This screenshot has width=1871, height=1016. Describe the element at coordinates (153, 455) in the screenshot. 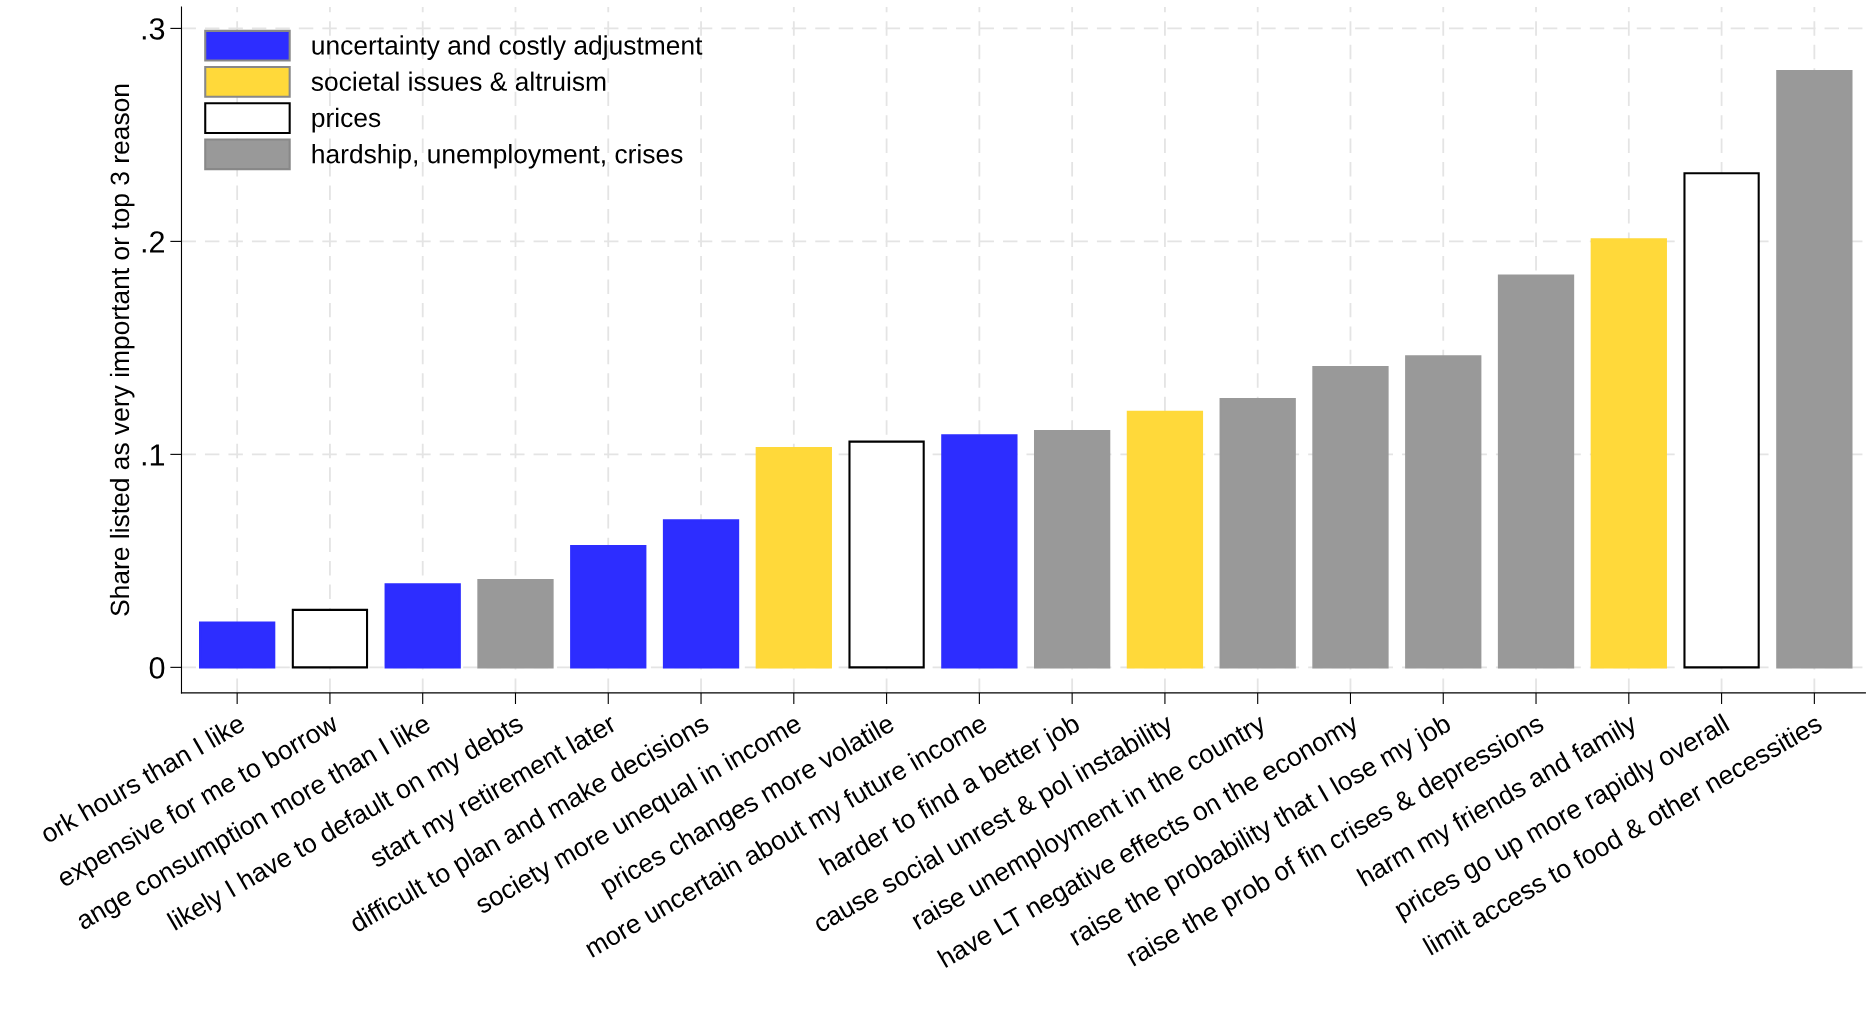

I see `y-tick-label: .1` at that location.